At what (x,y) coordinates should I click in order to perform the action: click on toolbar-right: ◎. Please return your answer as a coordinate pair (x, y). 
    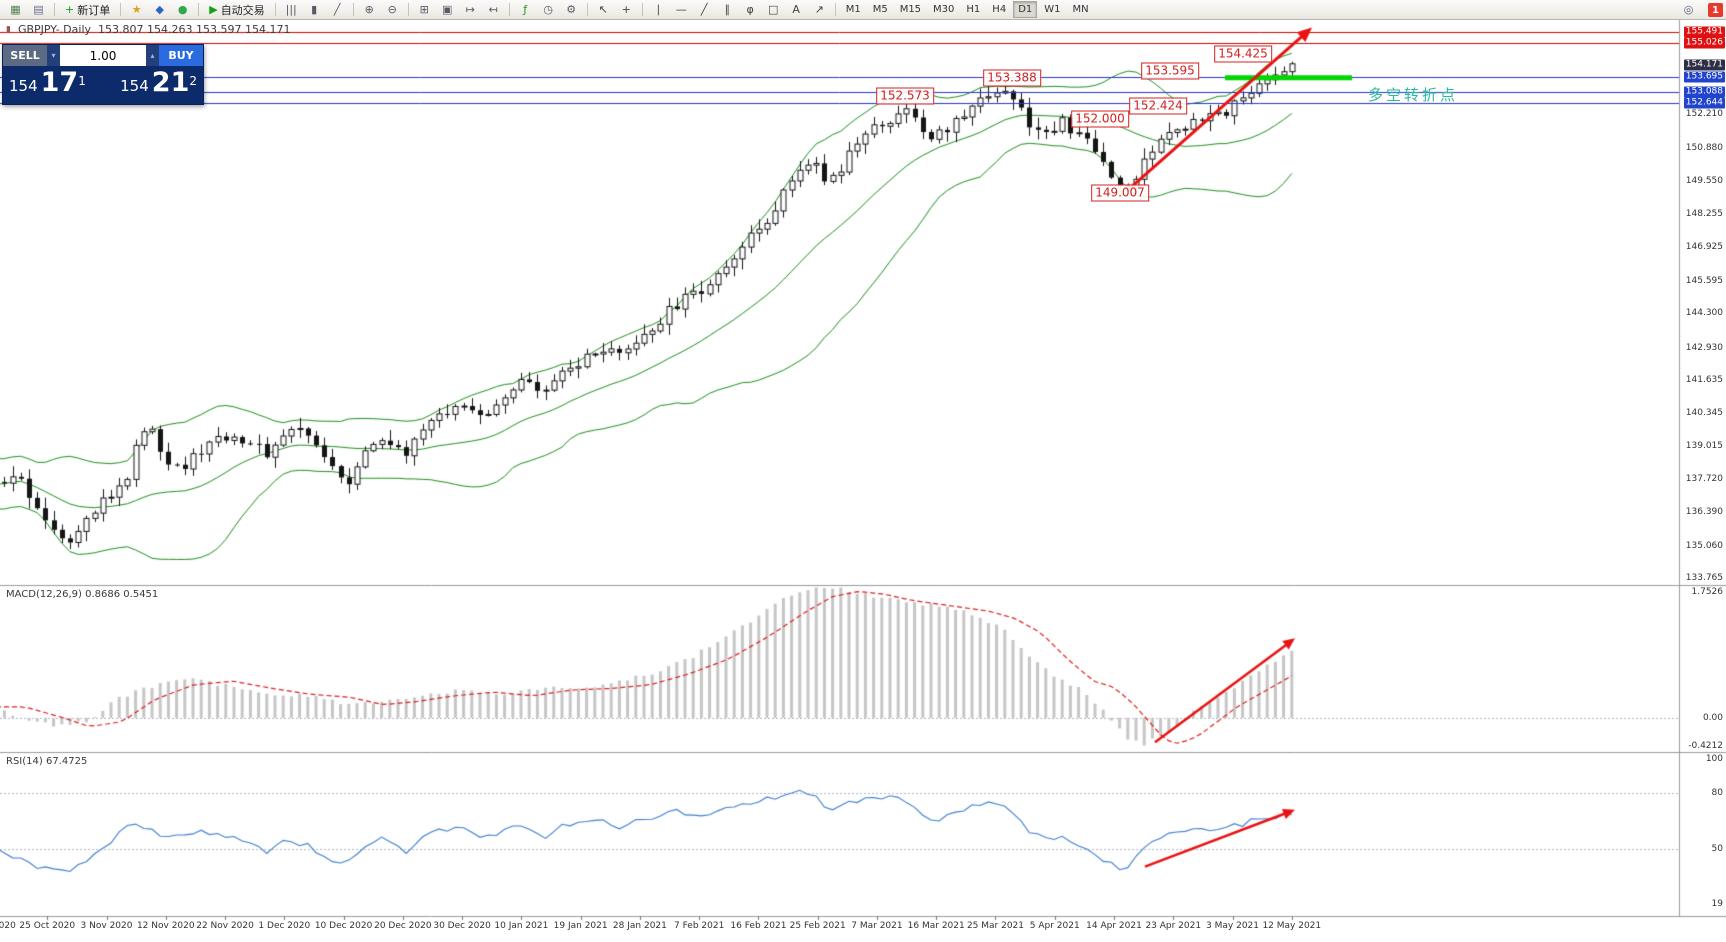
    Looking at the image, I should click on (1699, 10).